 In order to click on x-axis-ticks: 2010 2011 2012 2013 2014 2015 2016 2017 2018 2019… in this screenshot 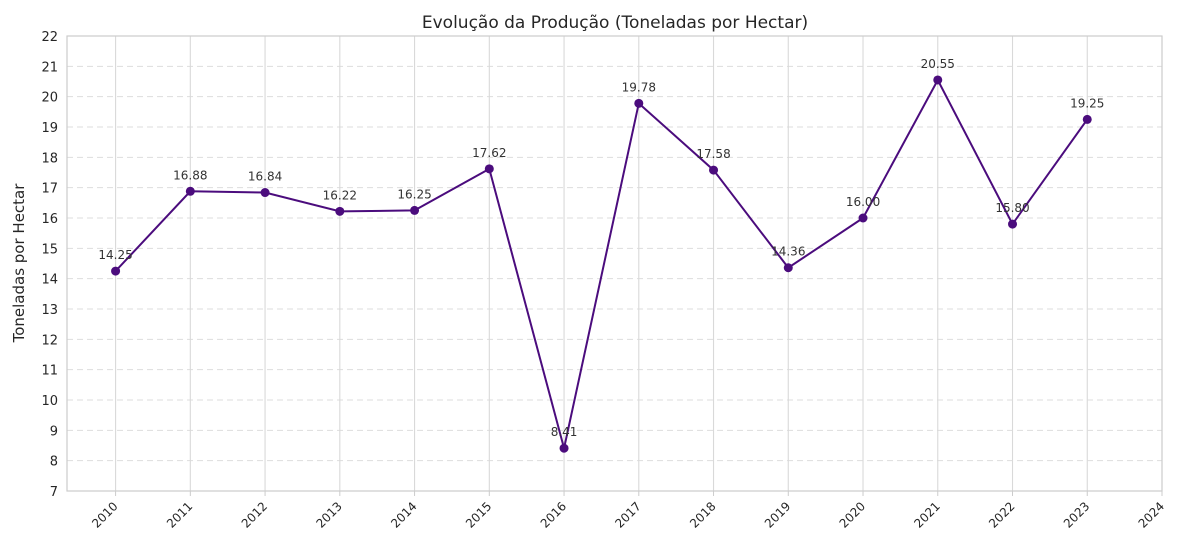, I will do `click(628, 511)`.